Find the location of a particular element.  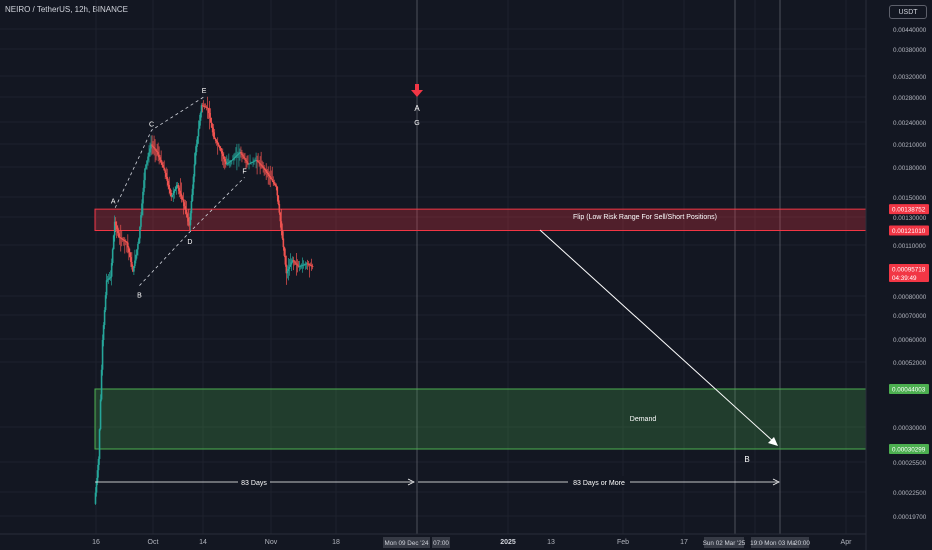

wave-label-b: B is located at coordinates (139, 296).